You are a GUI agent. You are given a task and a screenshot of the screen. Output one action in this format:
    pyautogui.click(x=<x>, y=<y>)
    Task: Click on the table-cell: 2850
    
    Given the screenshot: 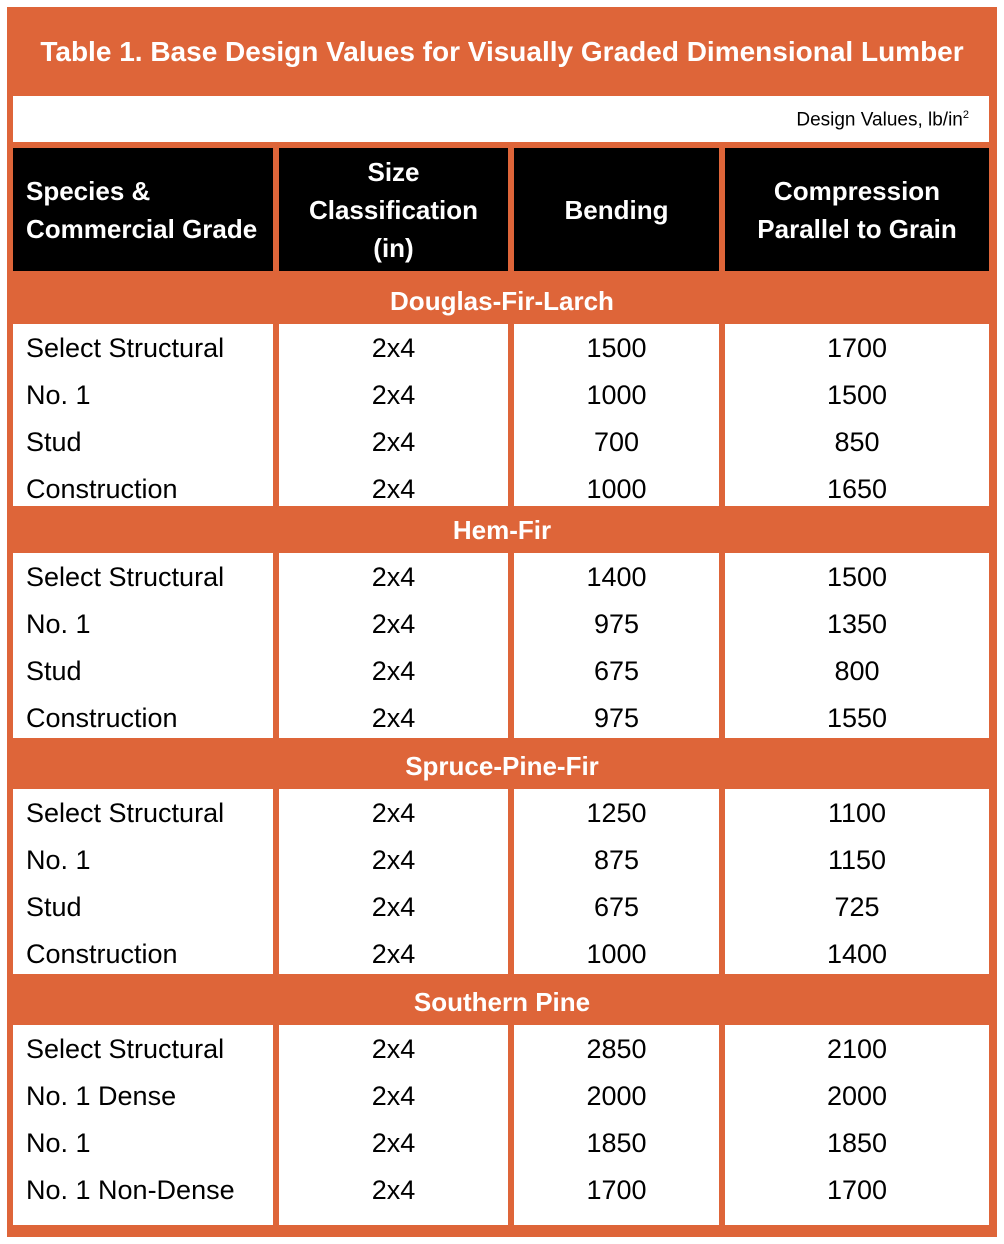 What is the action you would take?
    pyautogui.click(x=616, y=1049)
    